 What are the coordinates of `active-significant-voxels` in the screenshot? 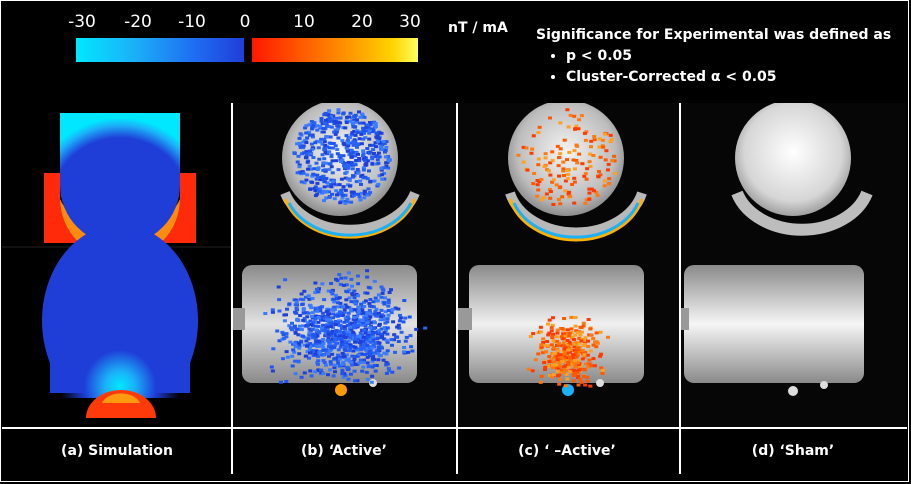 It's located at (345, 246).